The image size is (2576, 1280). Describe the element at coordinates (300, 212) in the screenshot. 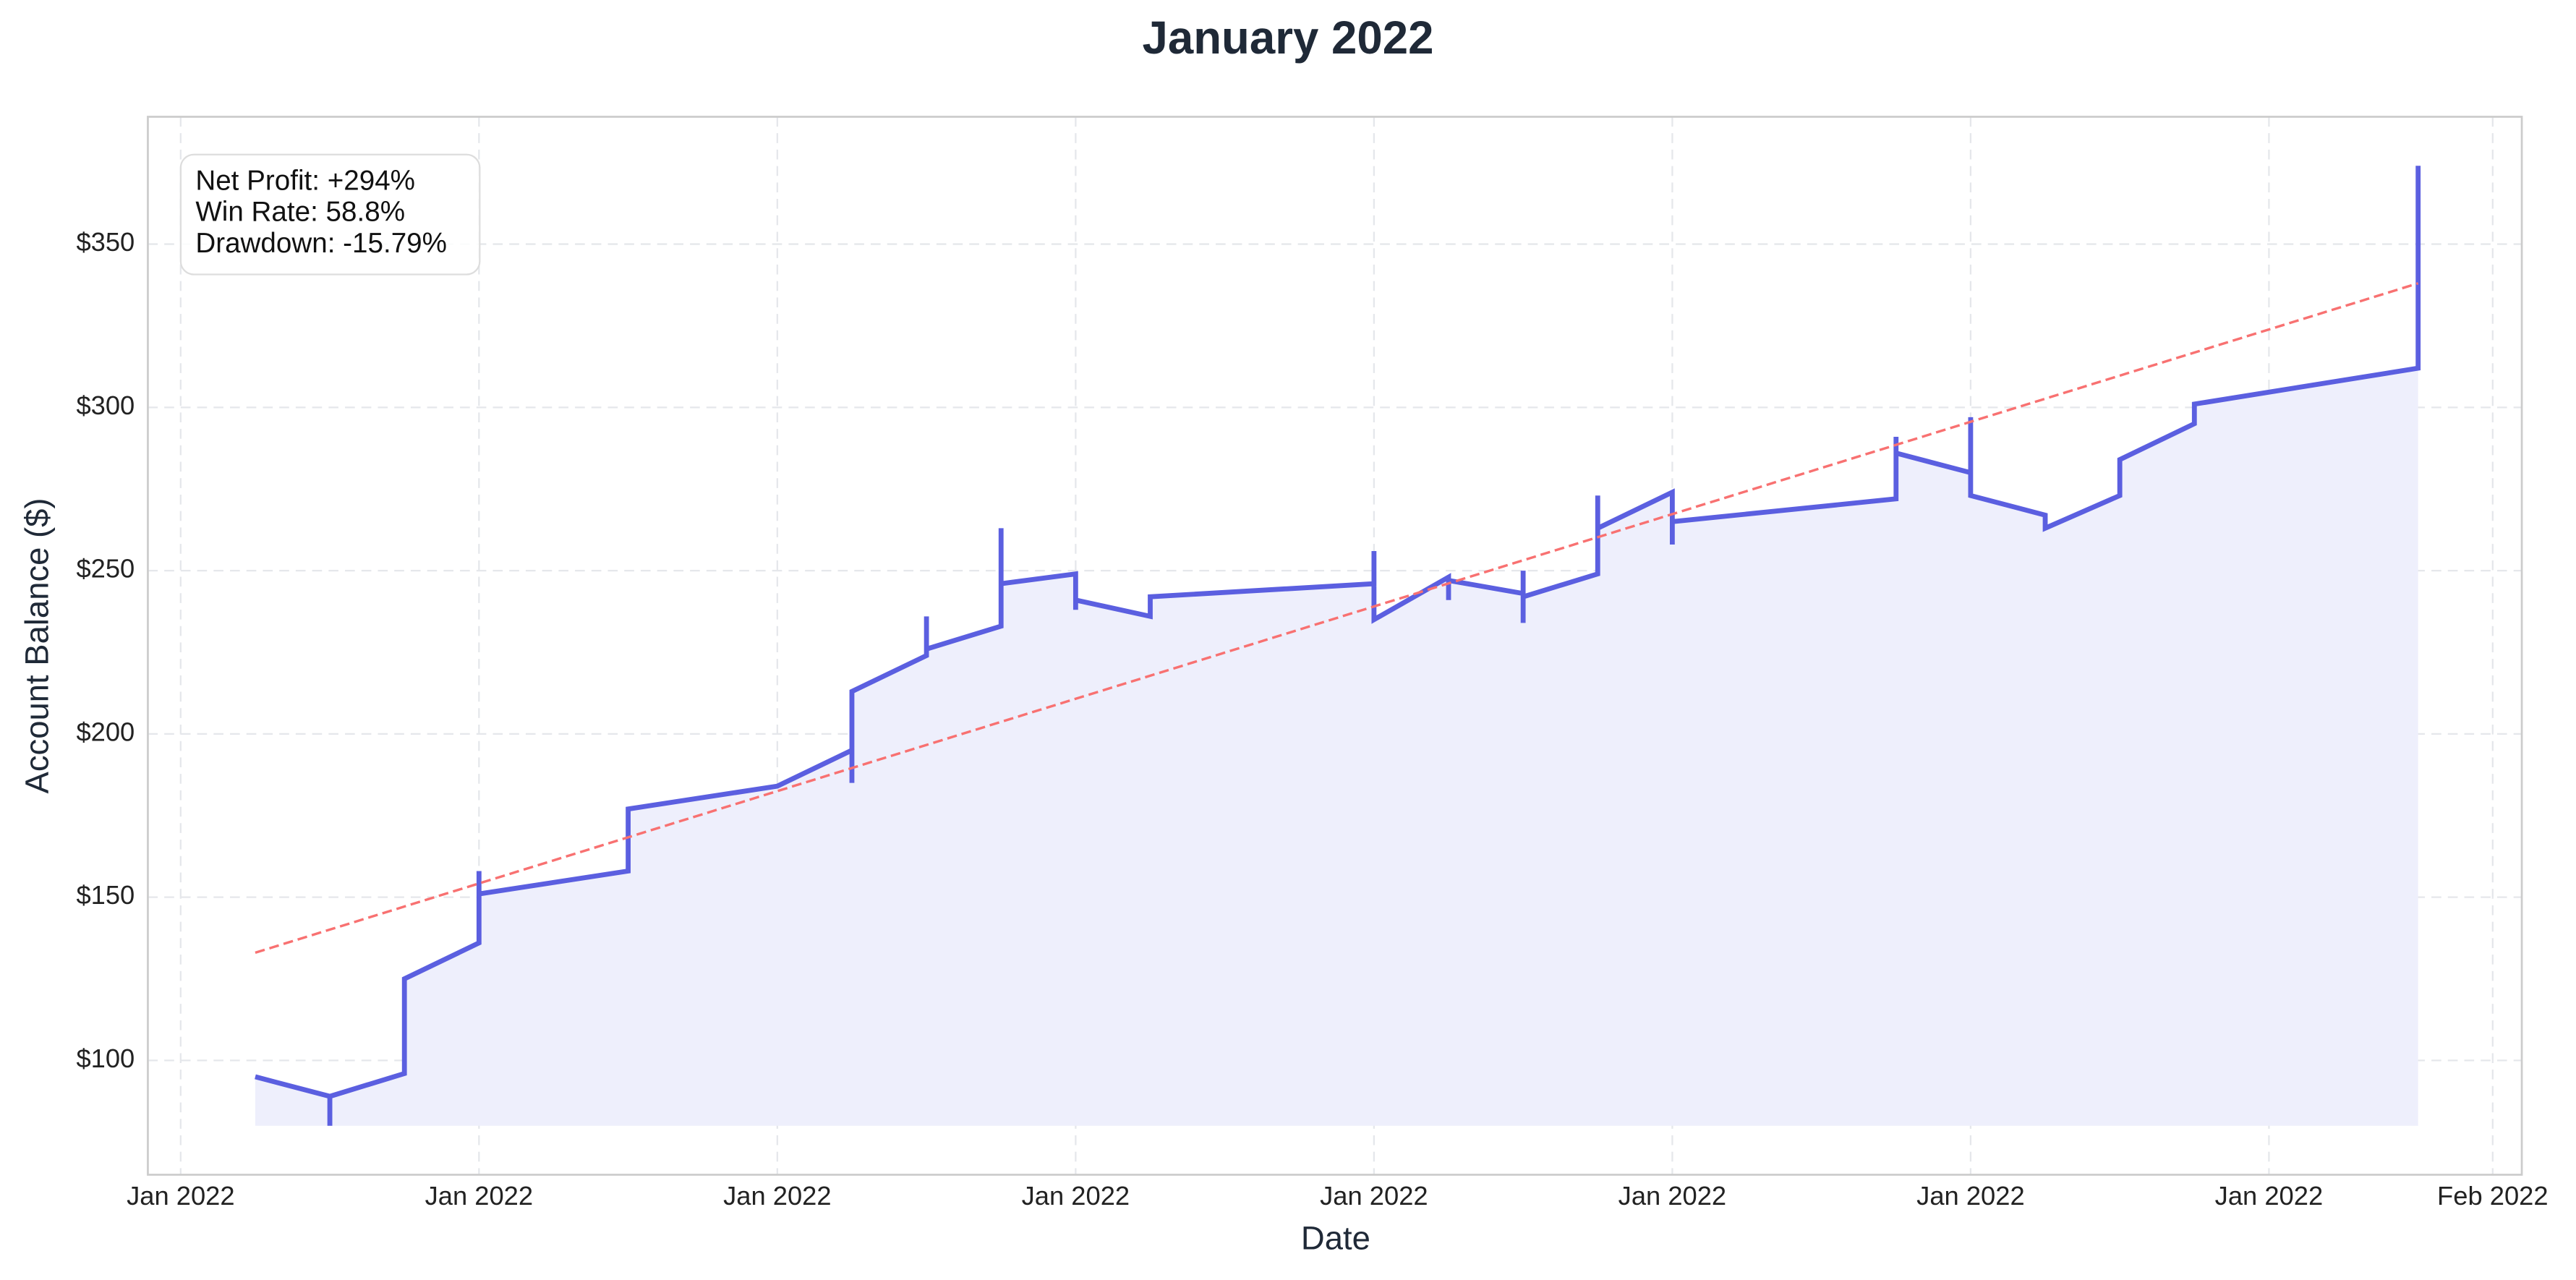

I see `annotation-text: Win Rate: 58.8%` at that location.